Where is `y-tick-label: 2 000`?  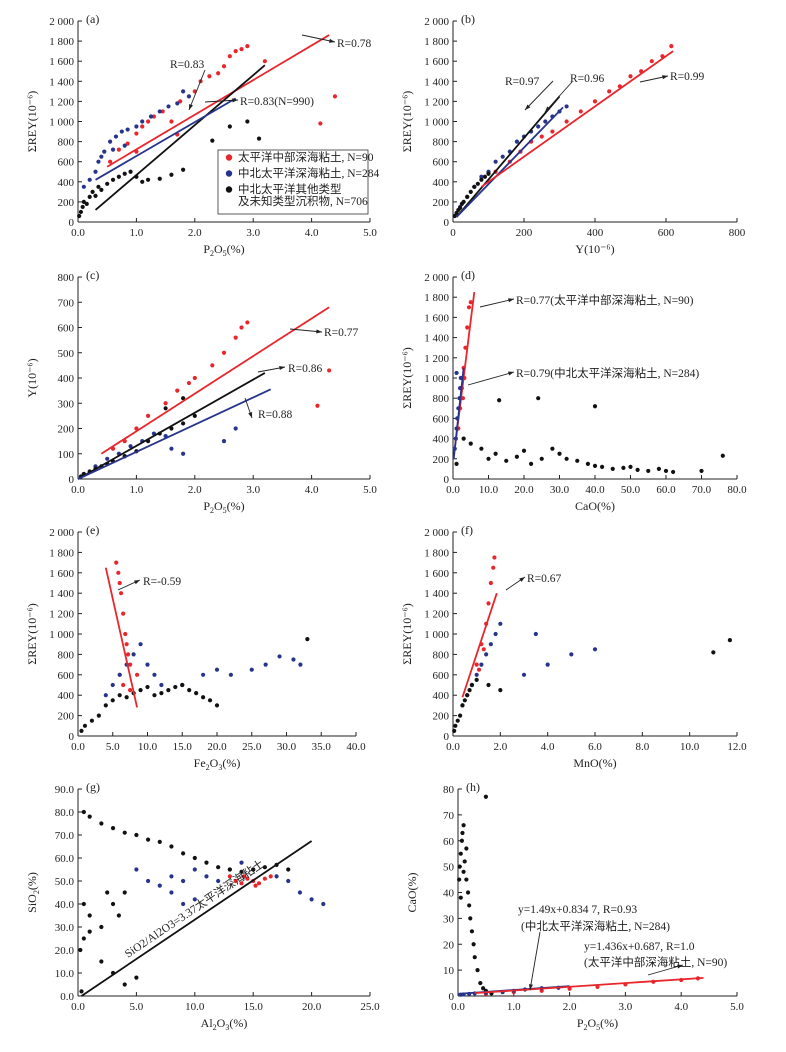 y-tick-label: 2 000 is located at coordinates (436, 533).